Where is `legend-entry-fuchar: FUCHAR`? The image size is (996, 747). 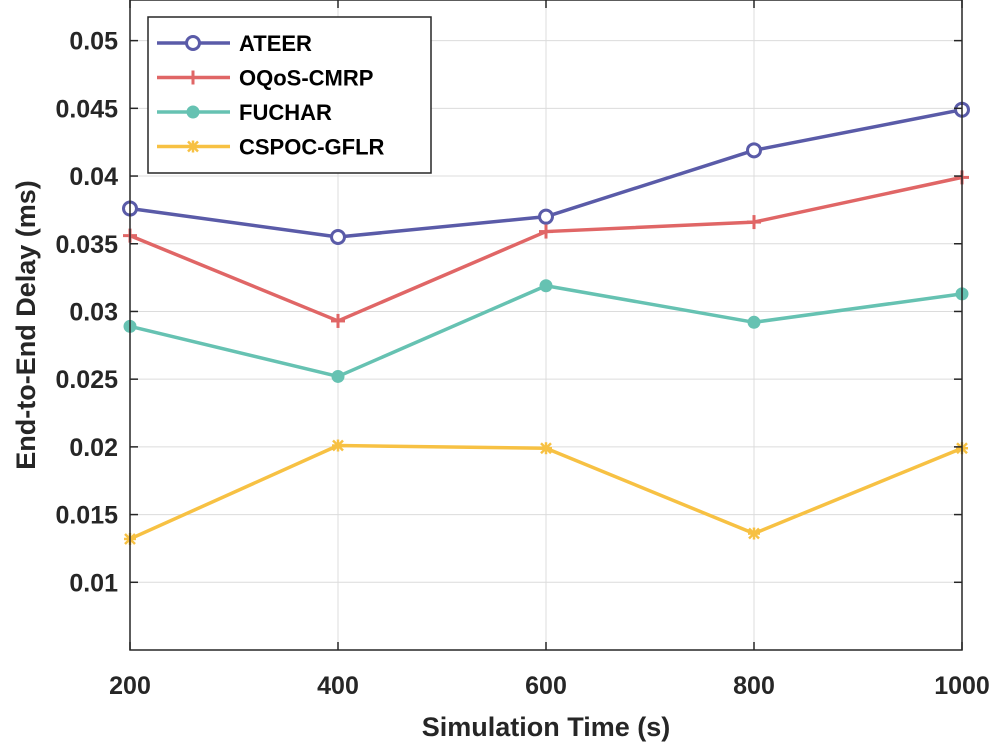
legend-entry-fuchar: FUCHAR is located at coordinates (244, 112).